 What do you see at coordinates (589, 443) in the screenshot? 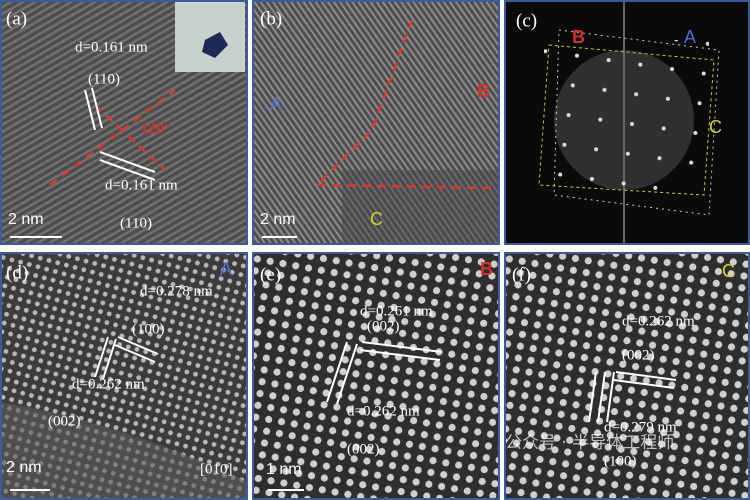
I see `watermark: 公众号 · 半导体工程师` at bounding box center [589, 443].